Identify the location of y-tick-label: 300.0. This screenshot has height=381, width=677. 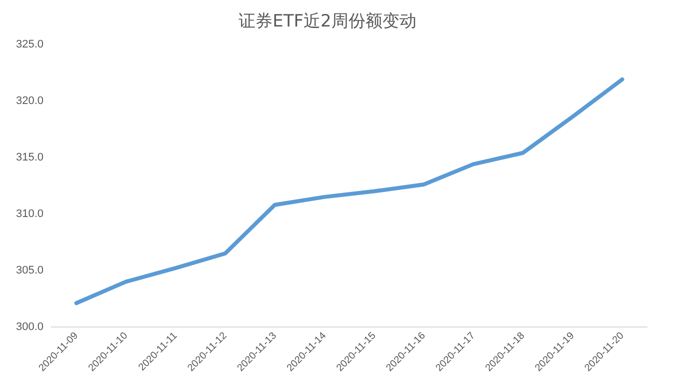
(30, 326).